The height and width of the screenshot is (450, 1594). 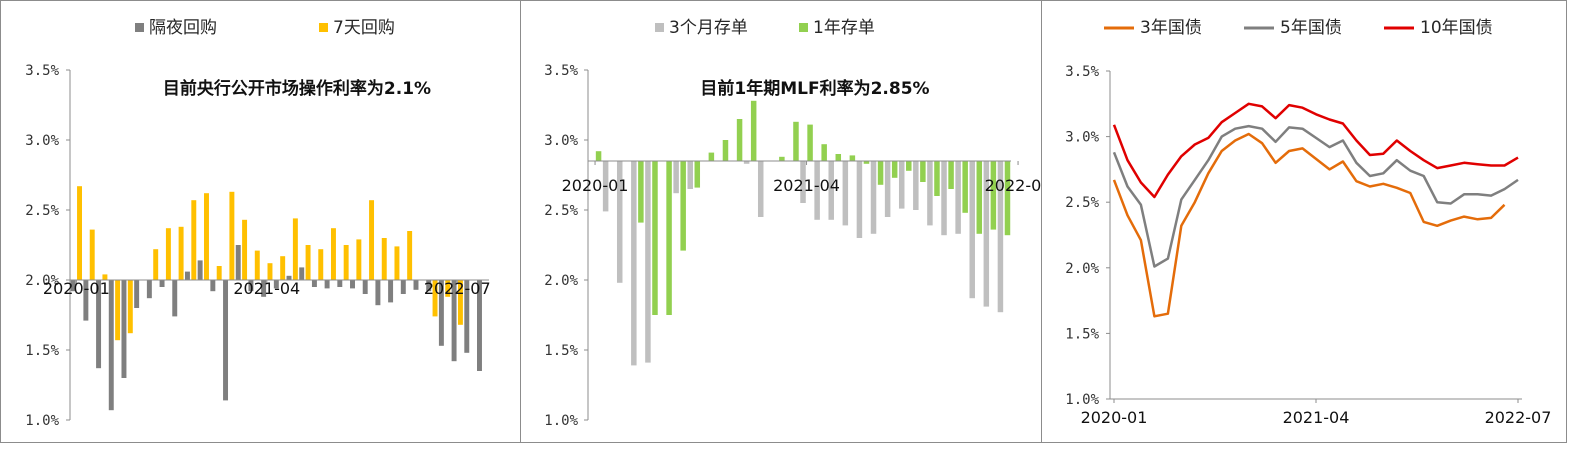 I want to click on chart-annotation: 目前央行公开市场操作利率为2.1%, so click(x=297, y=88).